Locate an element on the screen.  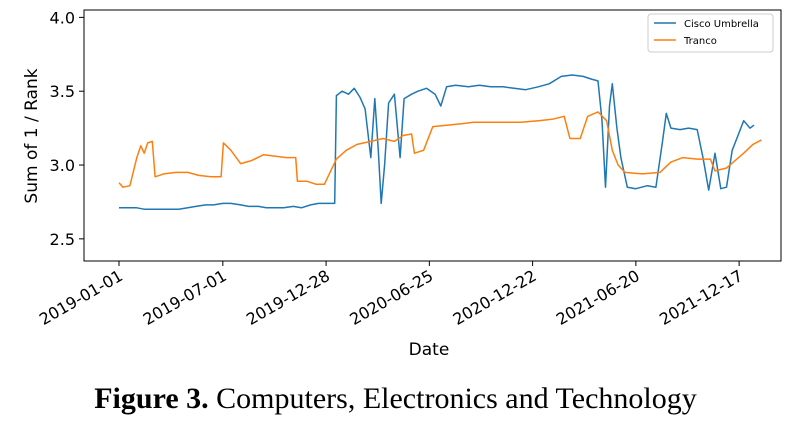
y-tick-label: 2.5 is located at coordinates (62, 239).